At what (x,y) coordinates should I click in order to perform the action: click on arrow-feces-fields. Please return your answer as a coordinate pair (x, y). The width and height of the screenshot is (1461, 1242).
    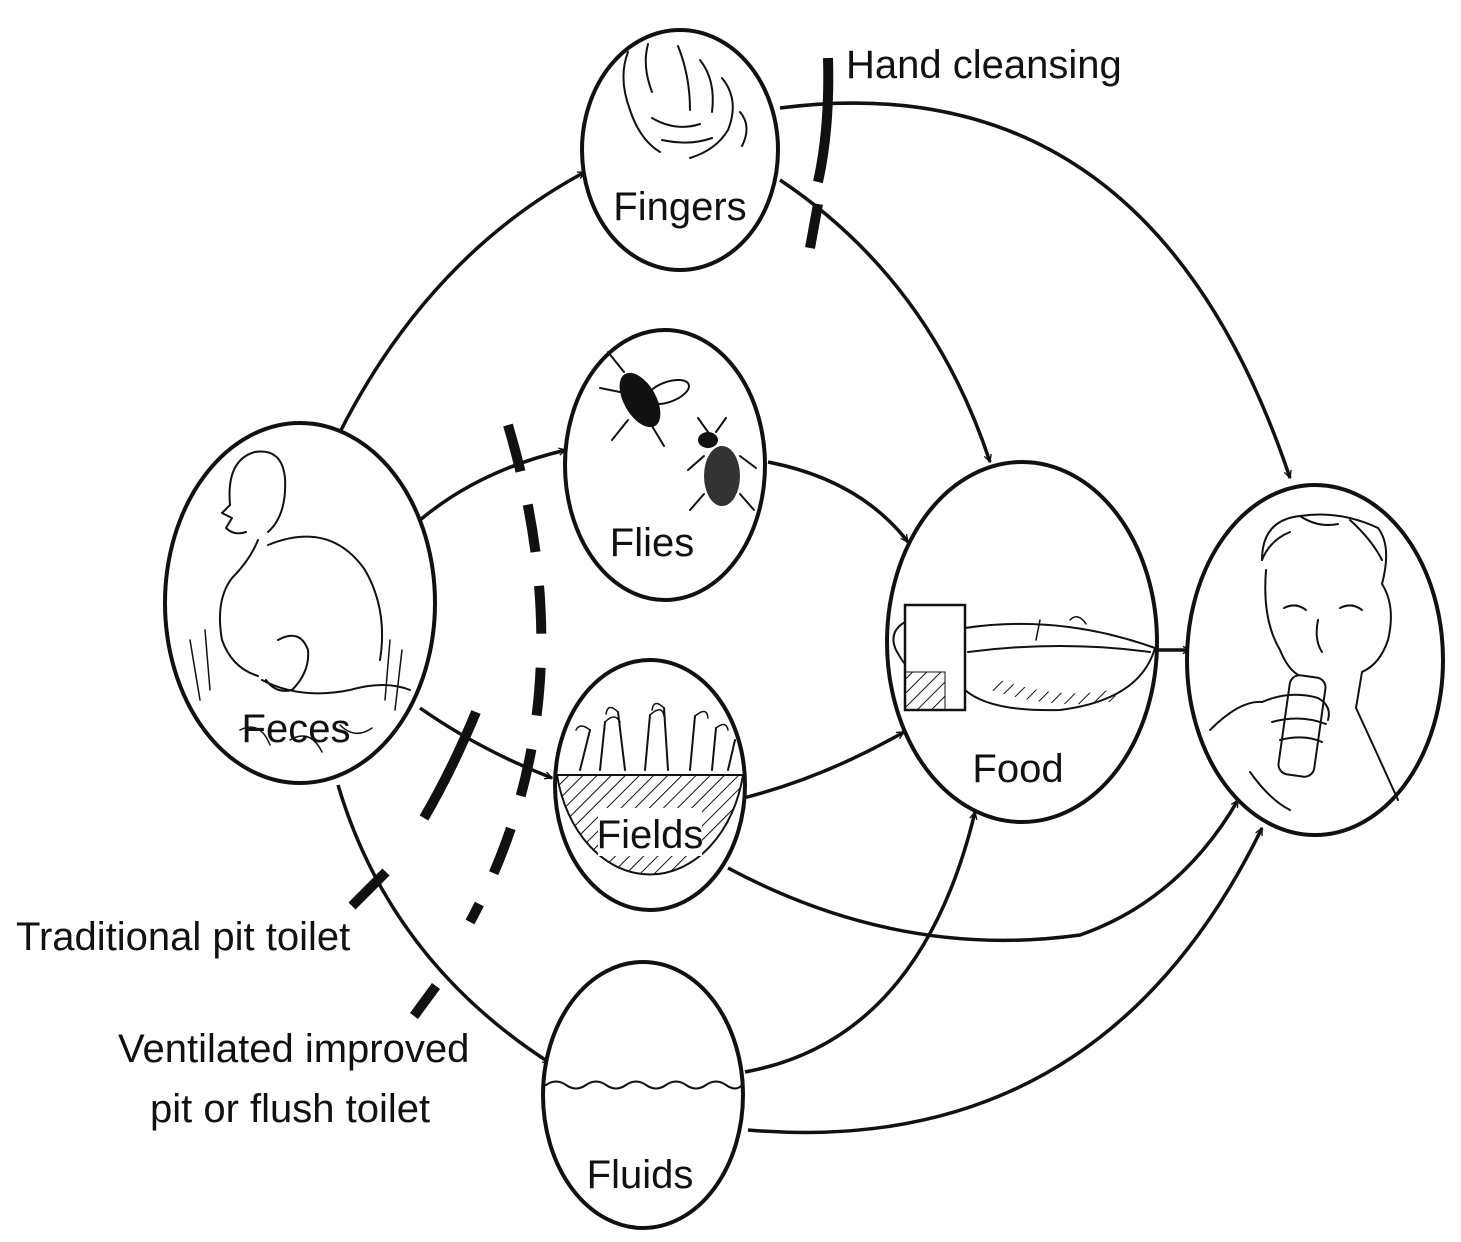
    Looking at the image, I should click on (485, 743).